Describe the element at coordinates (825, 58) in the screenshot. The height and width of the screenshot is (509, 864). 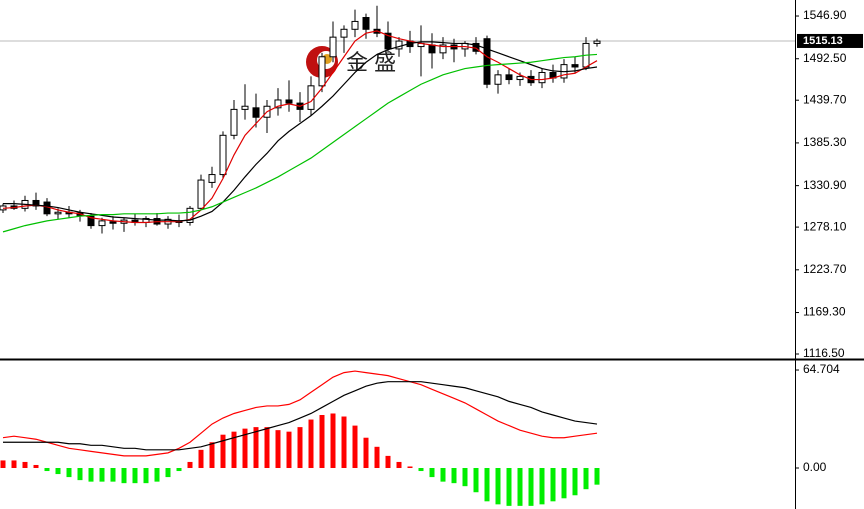
I see `y-tick-label: 1492.50` at that location.